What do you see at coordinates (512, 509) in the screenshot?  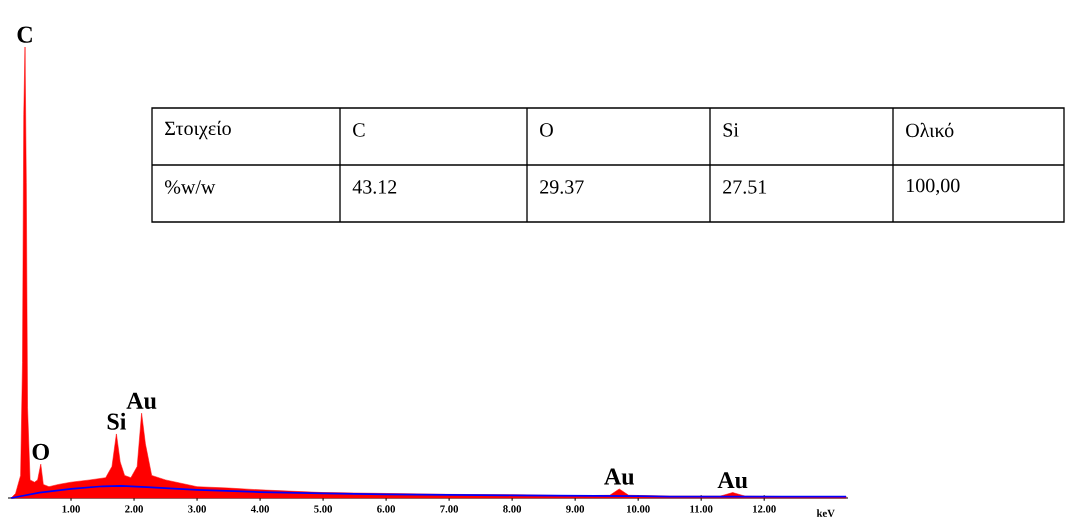 I see `x-tick-label: 8.00` at bounding box center [512, 509].